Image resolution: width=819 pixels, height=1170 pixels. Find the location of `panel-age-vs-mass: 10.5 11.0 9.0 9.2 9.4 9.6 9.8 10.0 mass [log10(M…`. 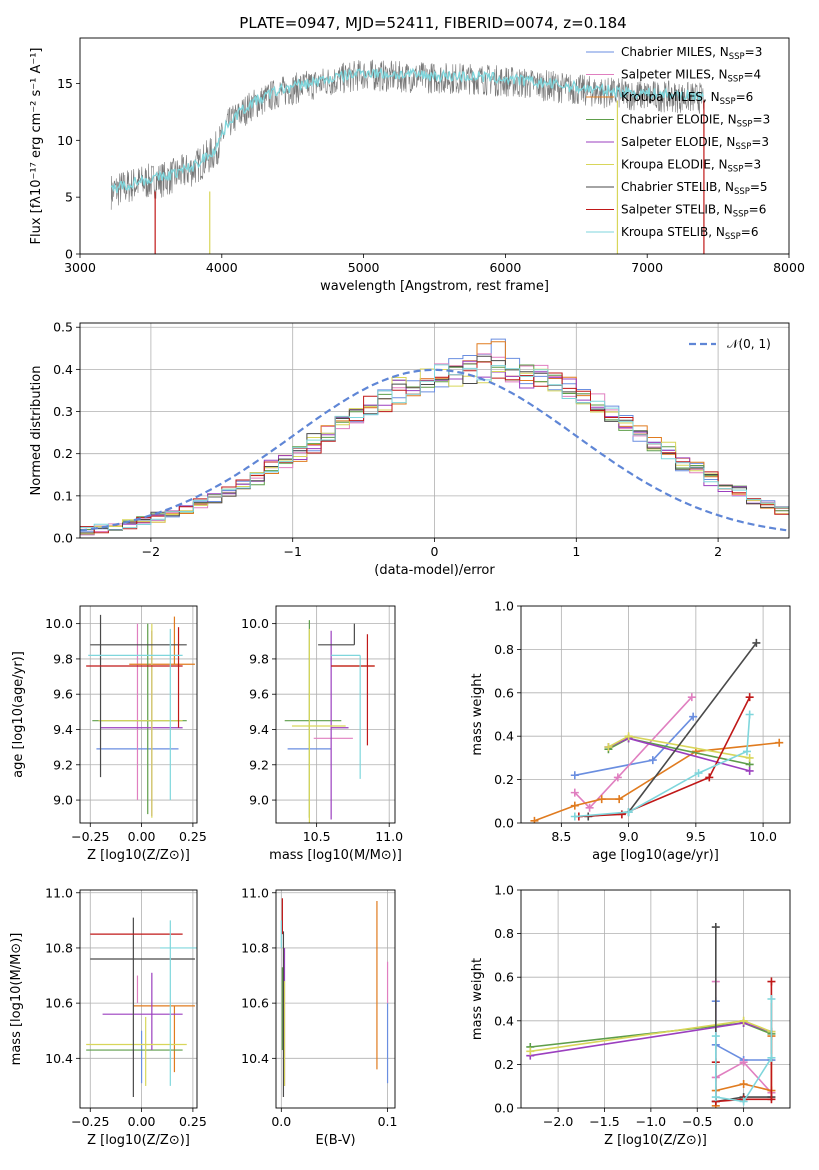

panel-age-vs-mass: 10.5 11.0 9.0 9.2 9.4 9.6 9.8 10.0 mass [log10(M… is located at coordinates (322, 734).